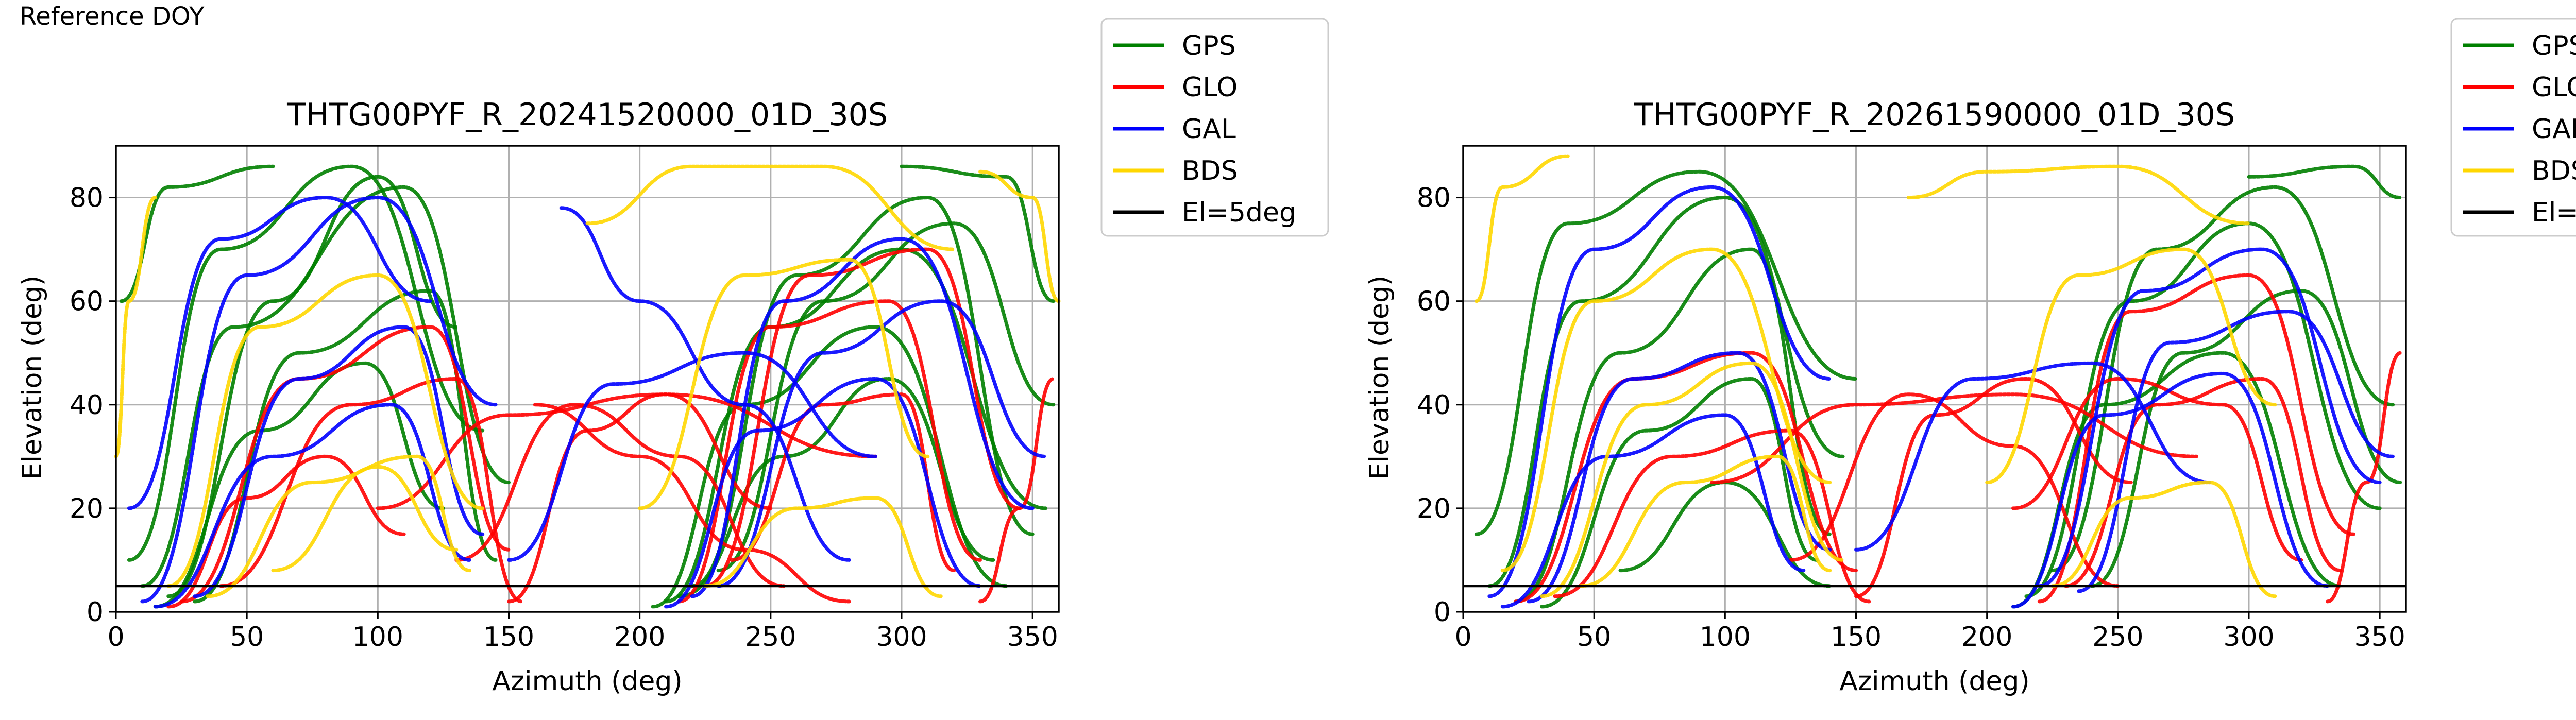 The width and height of the screenshot is (2576, 720). What do you see at coordinates (1032, 637) in the screenshot?
I see `x-tick-label: 350` at bounding box center [1032, 637].